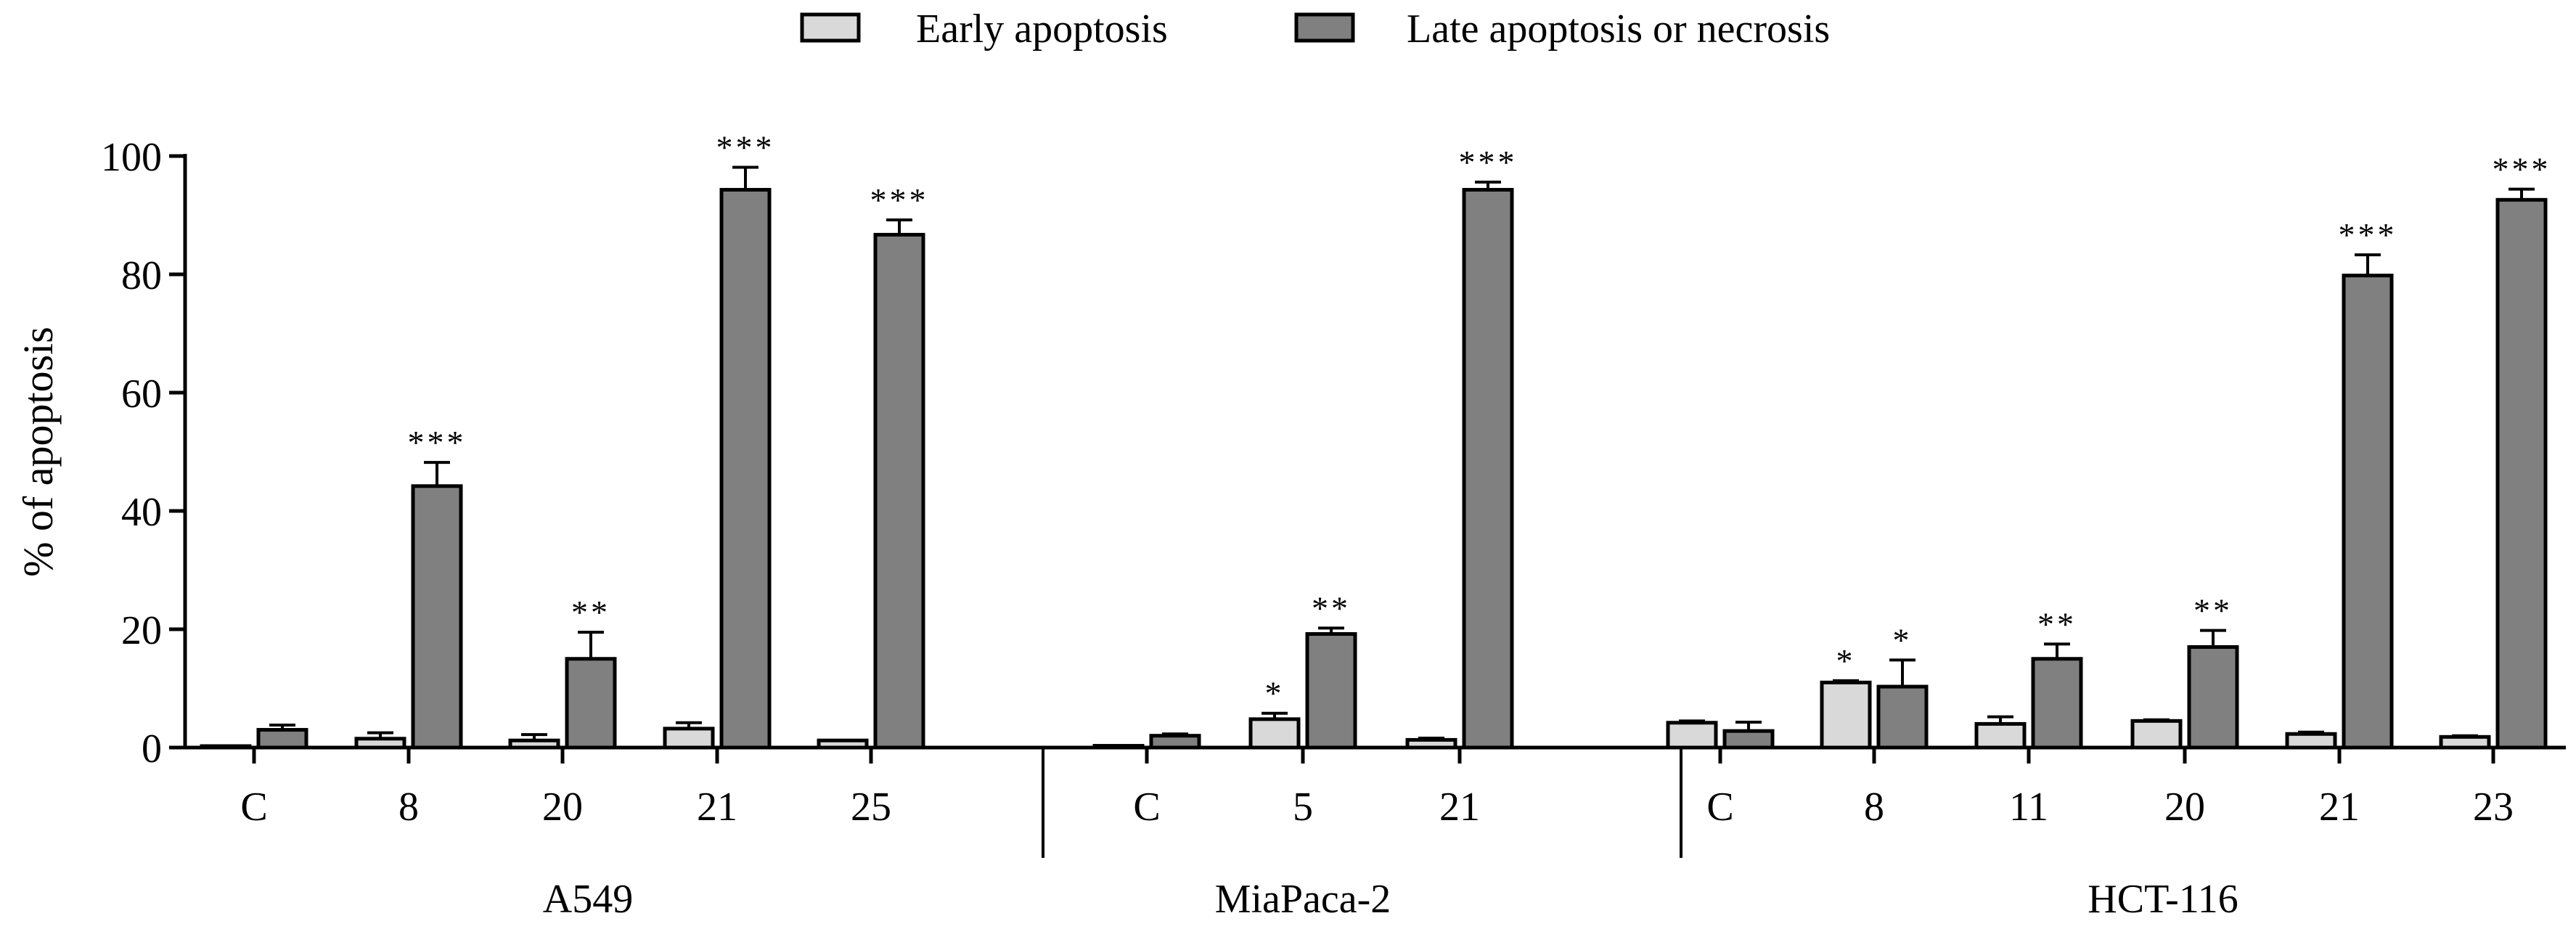 The height and width of the screenshot is (929, 2576). What do you see at coordinates (1332, 607) in the screenshot?
I see `significance-MiaPaca-2-5-late: **` at bounding box center [1332, 607].